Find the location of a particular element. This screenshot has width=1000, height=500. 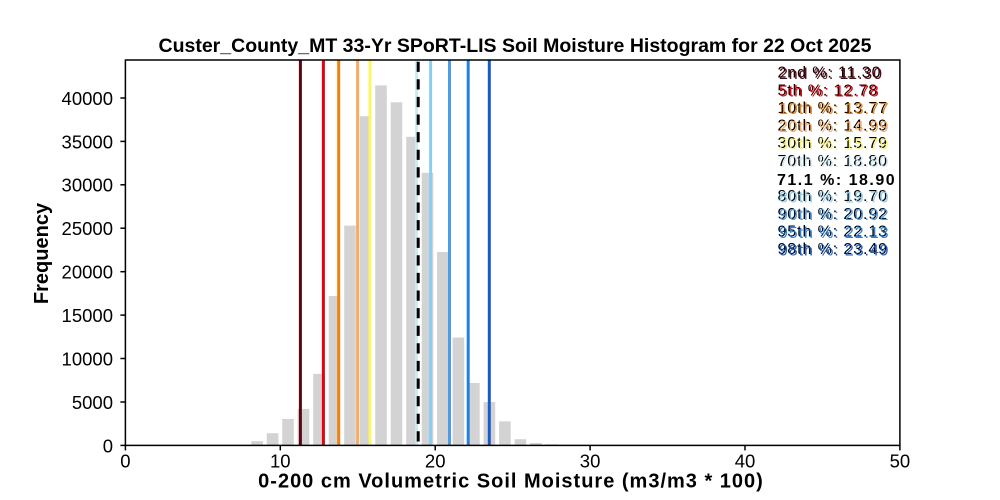

svg-text: 2nd %: 11.30 is located at coordinates (831, 74).